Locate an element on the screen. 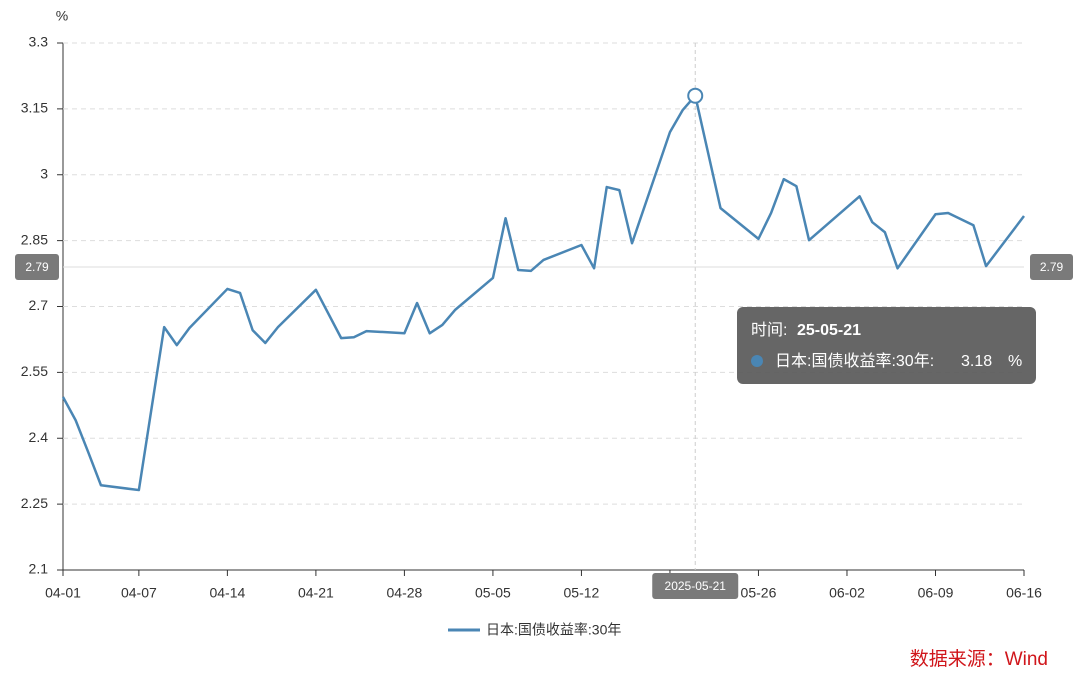 The height and width of the screenshot is (684, 1080). x-tick-label: 05-05 is located at coordinates (493, 593).